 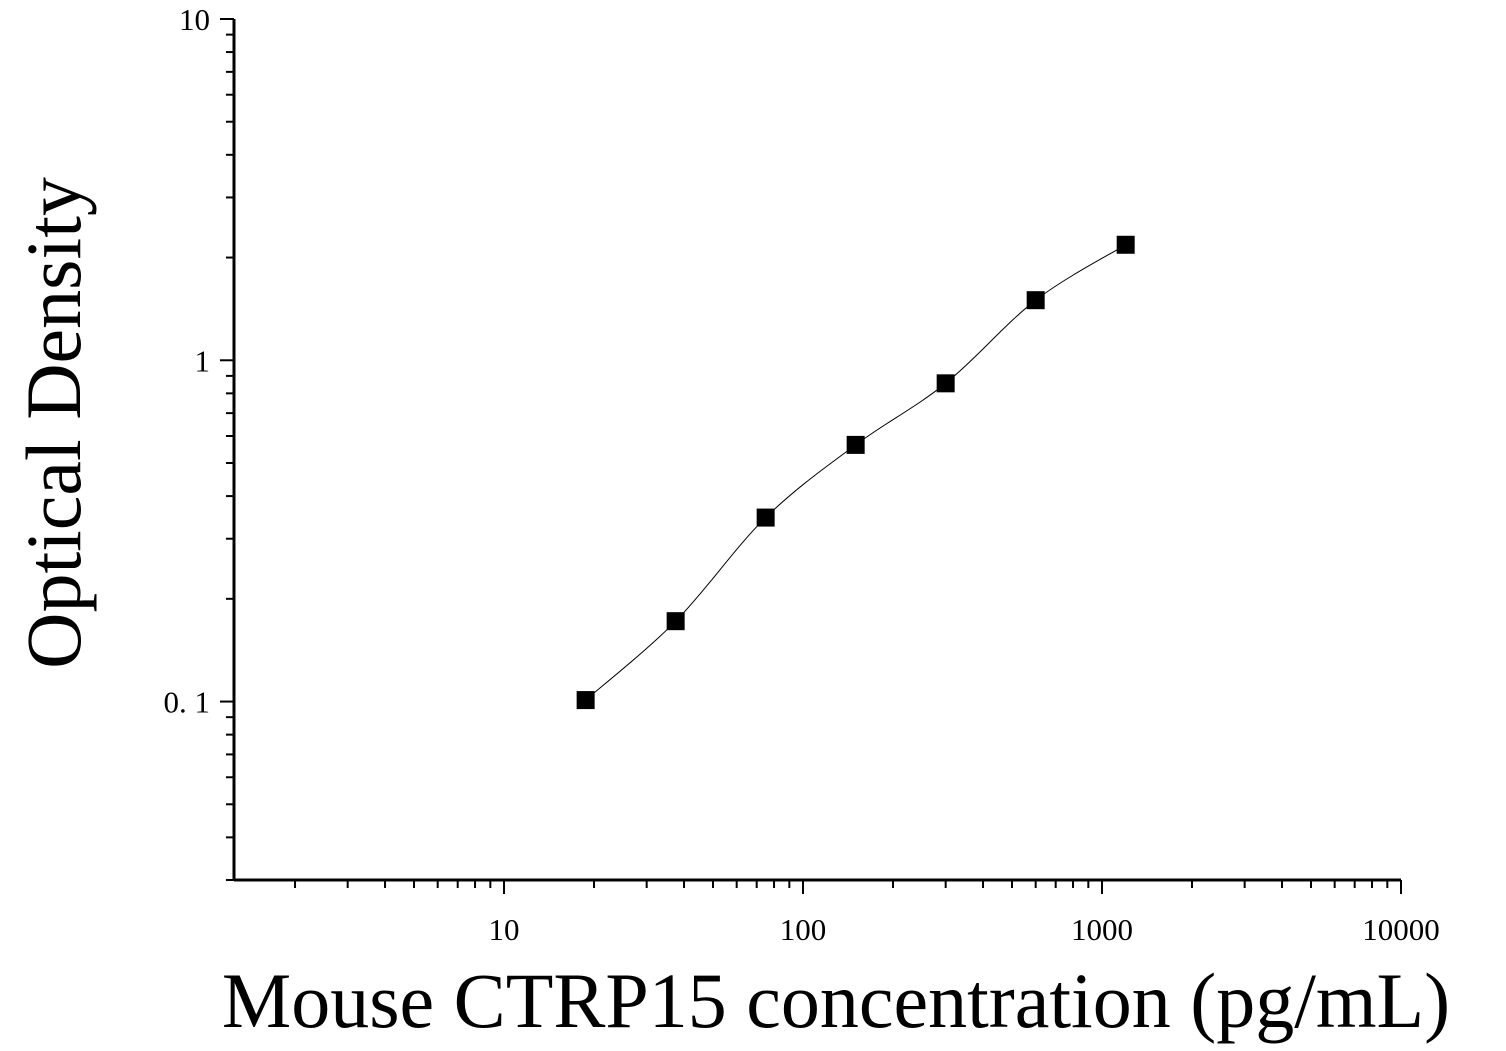 What do you see at coordinates (803, 929) in the screenshot?
I see `x-tick-label: 100` at bounding box center [803, 929].